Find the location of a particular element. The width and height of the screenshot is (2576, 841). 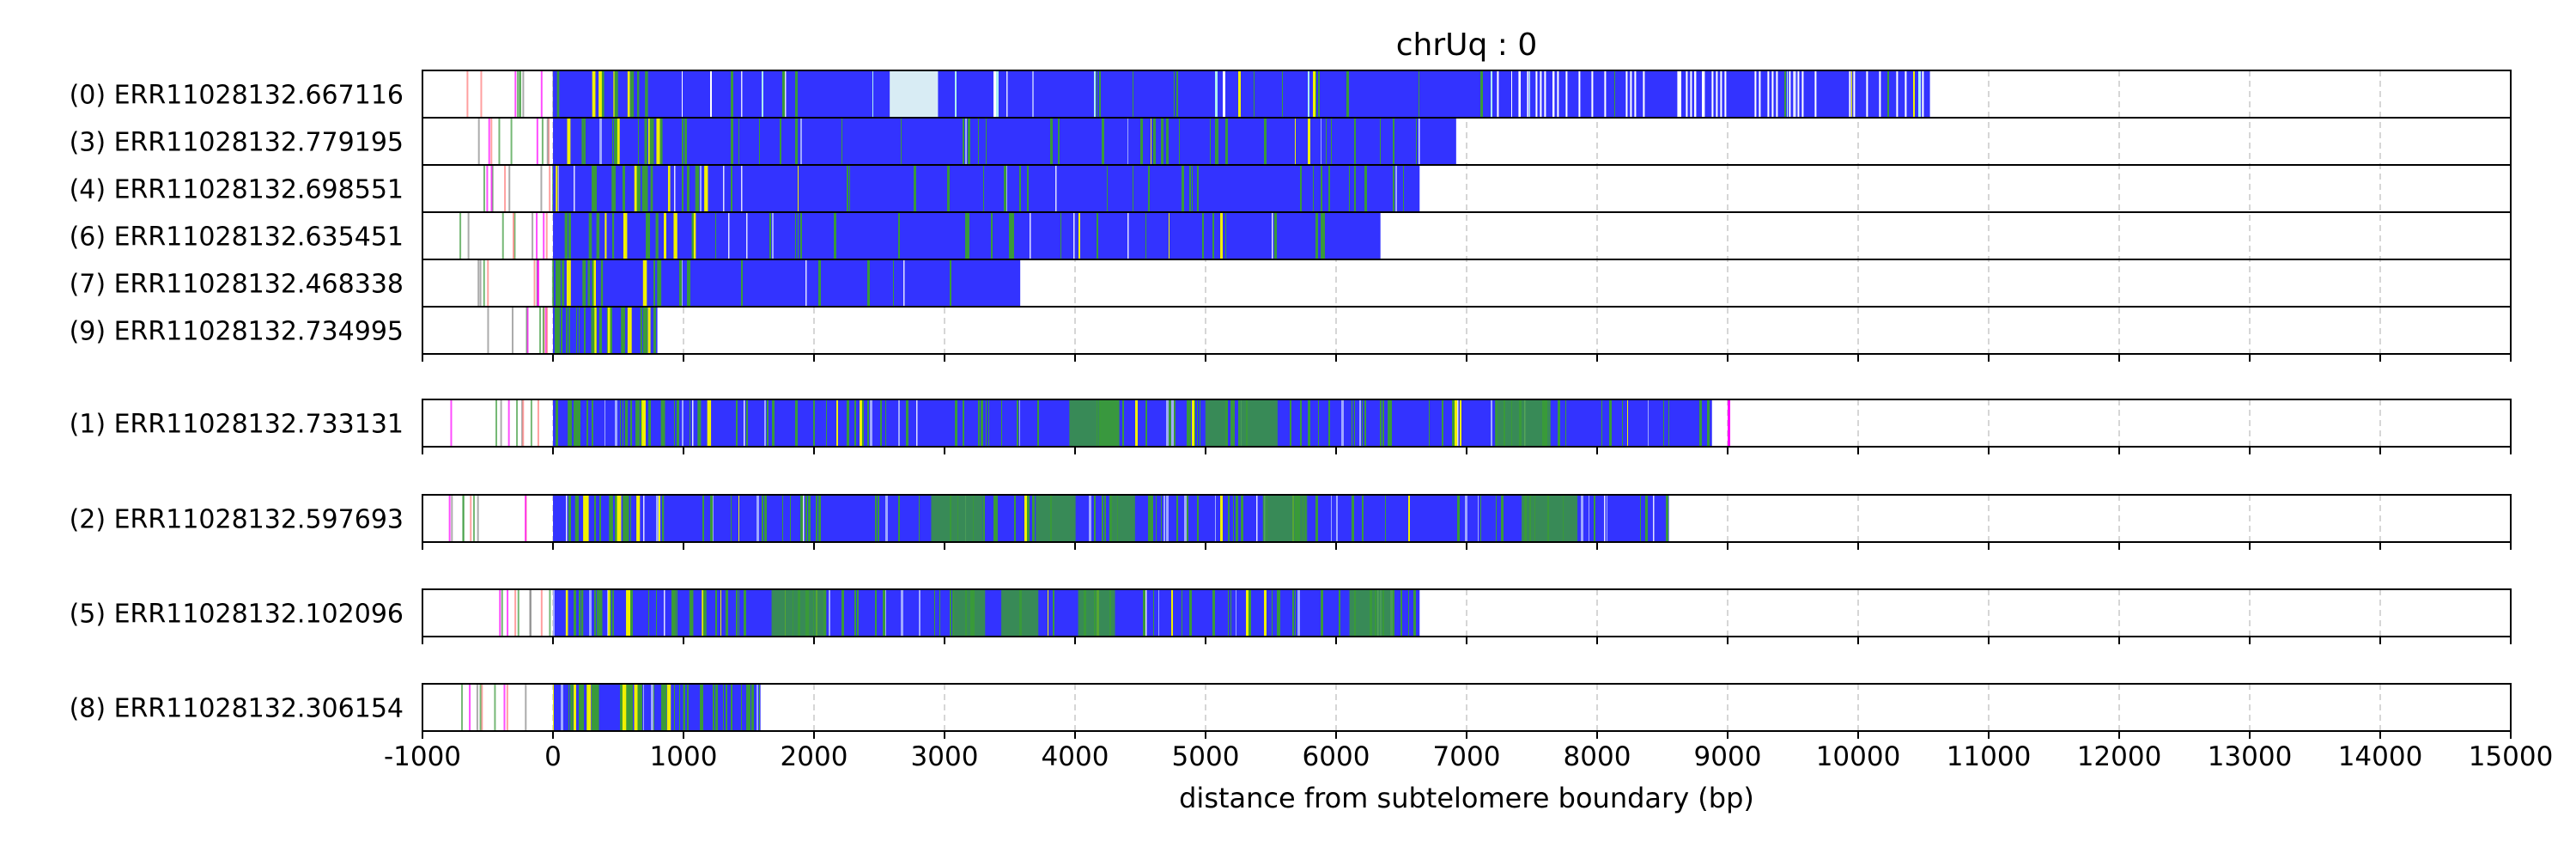

x-tick-label: 10000 is located at coordinates (1858, 756).